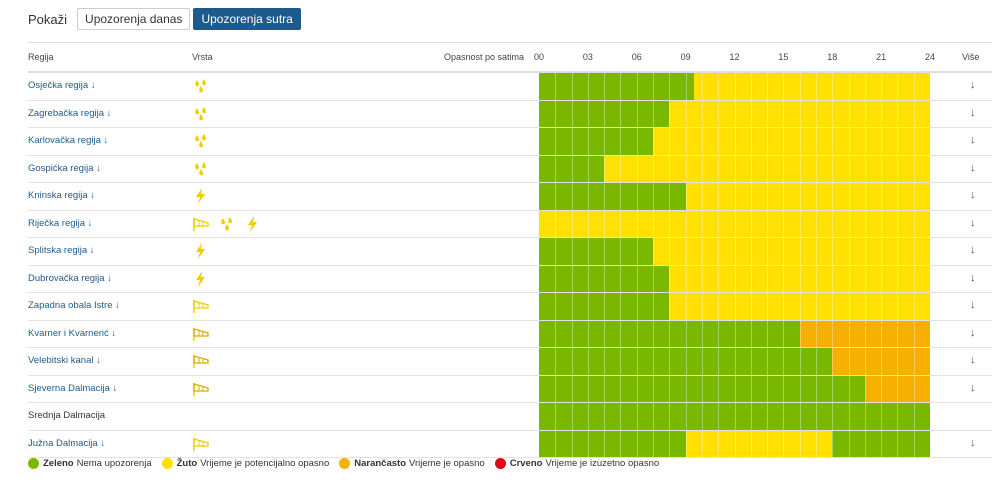 This screenshot has width=1000, height=489. Describe the element at coordinates (201, 361) in the screenshot. I see `windsock-icon` at that location.